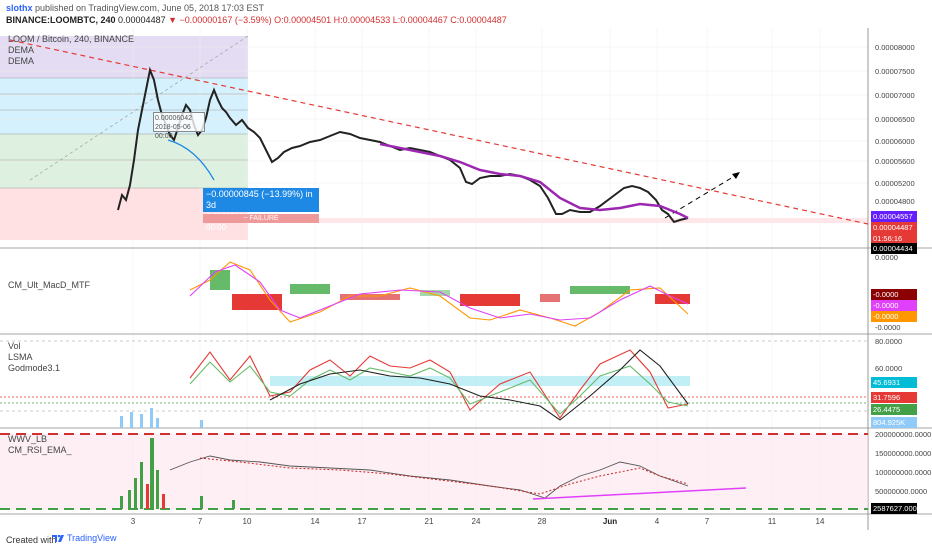 This screenshot has width=932, height=550. What do you see at coordinates (886, 257) in the screenshot?
I see `macd-axis-label: 0.0000` at bounding box center [886, 257].